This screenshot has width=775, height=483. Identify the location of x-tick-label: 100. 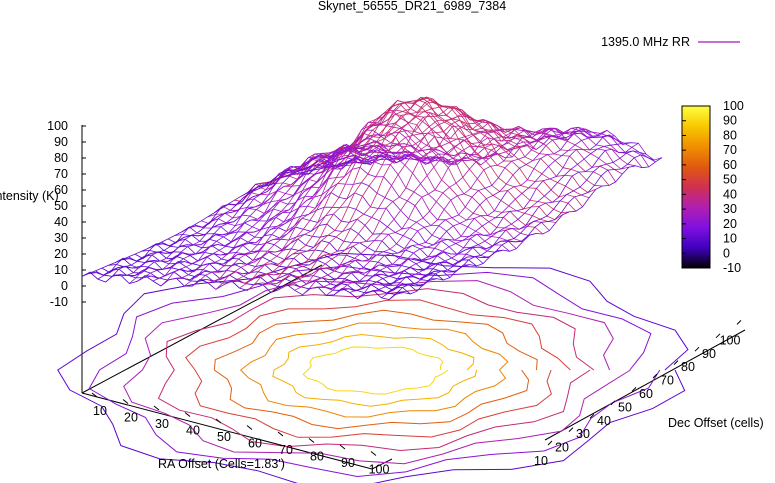
(379, 470).